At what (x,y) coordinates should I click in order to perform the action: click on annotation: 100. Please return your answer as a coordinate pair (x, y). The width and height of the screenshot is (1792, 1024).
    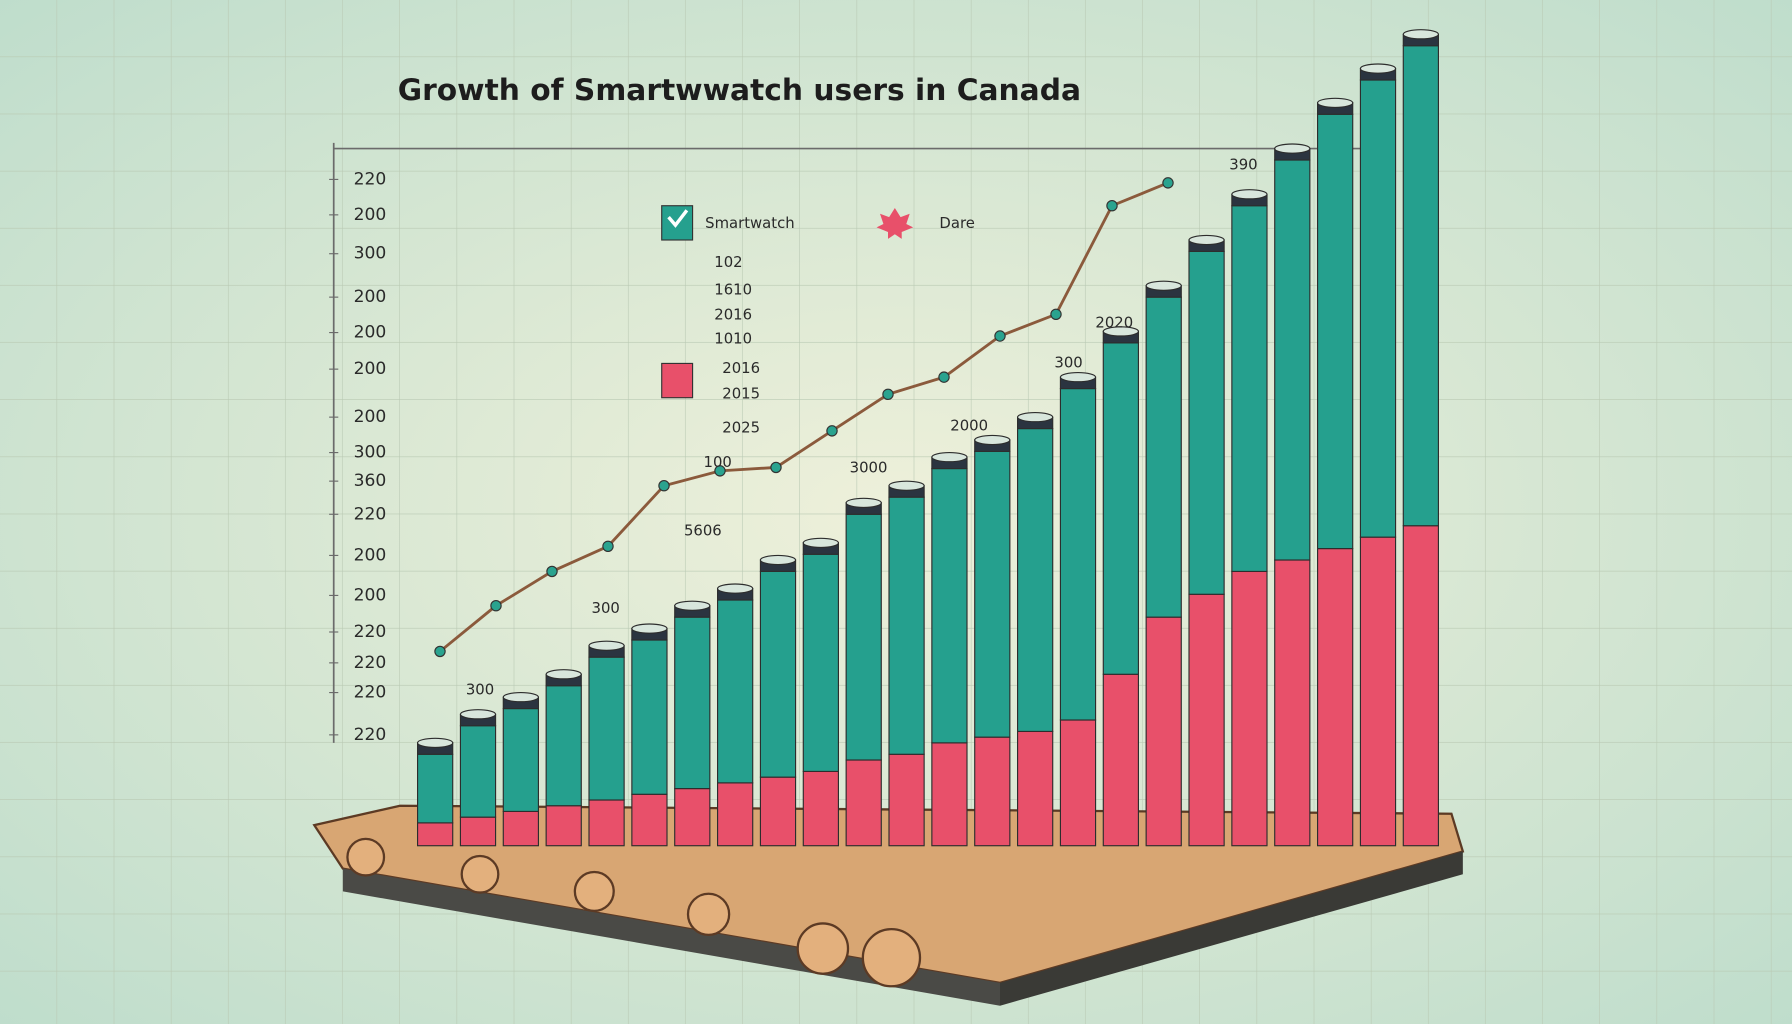
    Looking at the image, I should click on (718, 462).